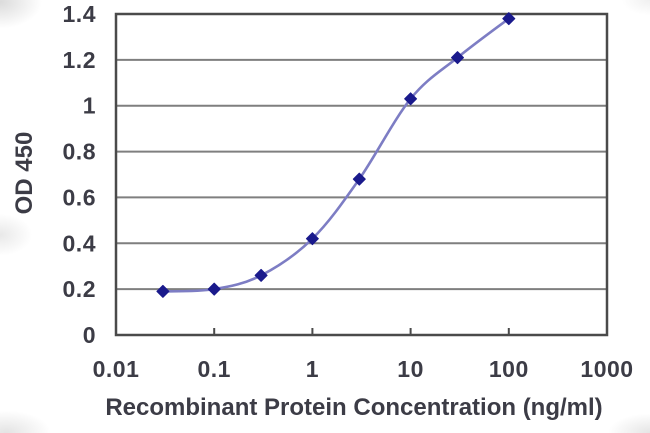  Describe the element at coordinates (606, 369) in the screenshot. I see `x-tick-label: 1000` at that location.